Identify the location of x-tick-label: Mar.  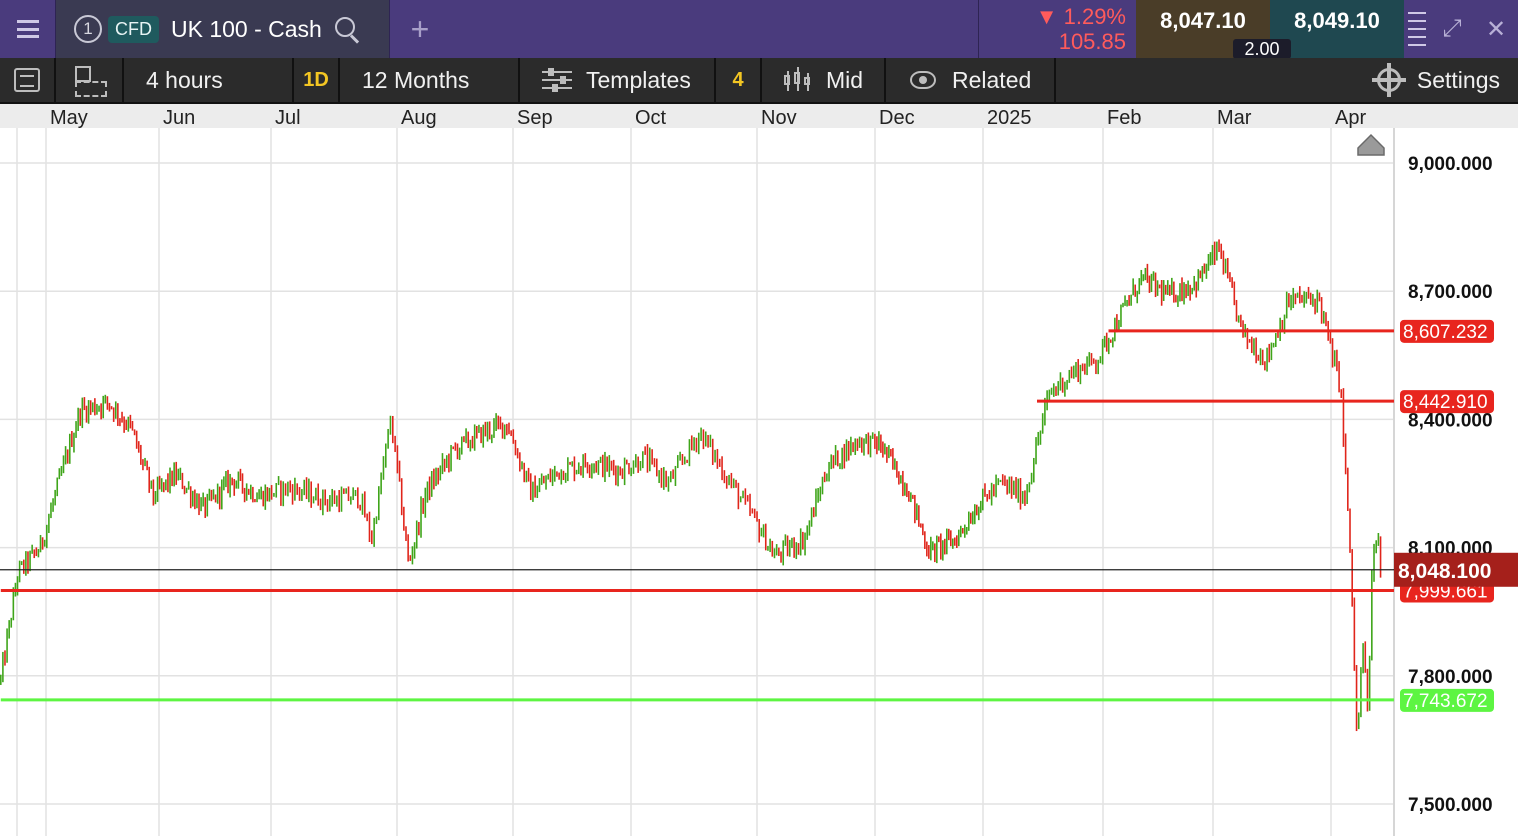
(1234, 118).